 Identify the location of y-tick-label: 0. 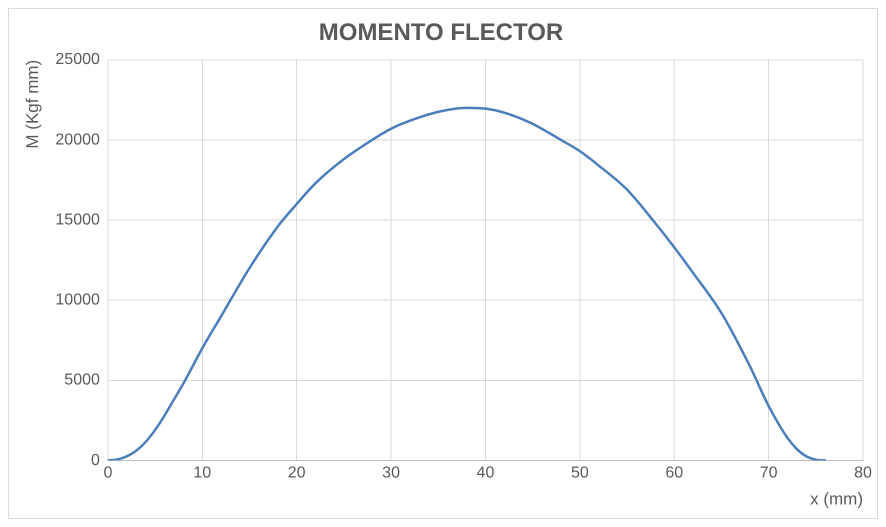
(95, 460).